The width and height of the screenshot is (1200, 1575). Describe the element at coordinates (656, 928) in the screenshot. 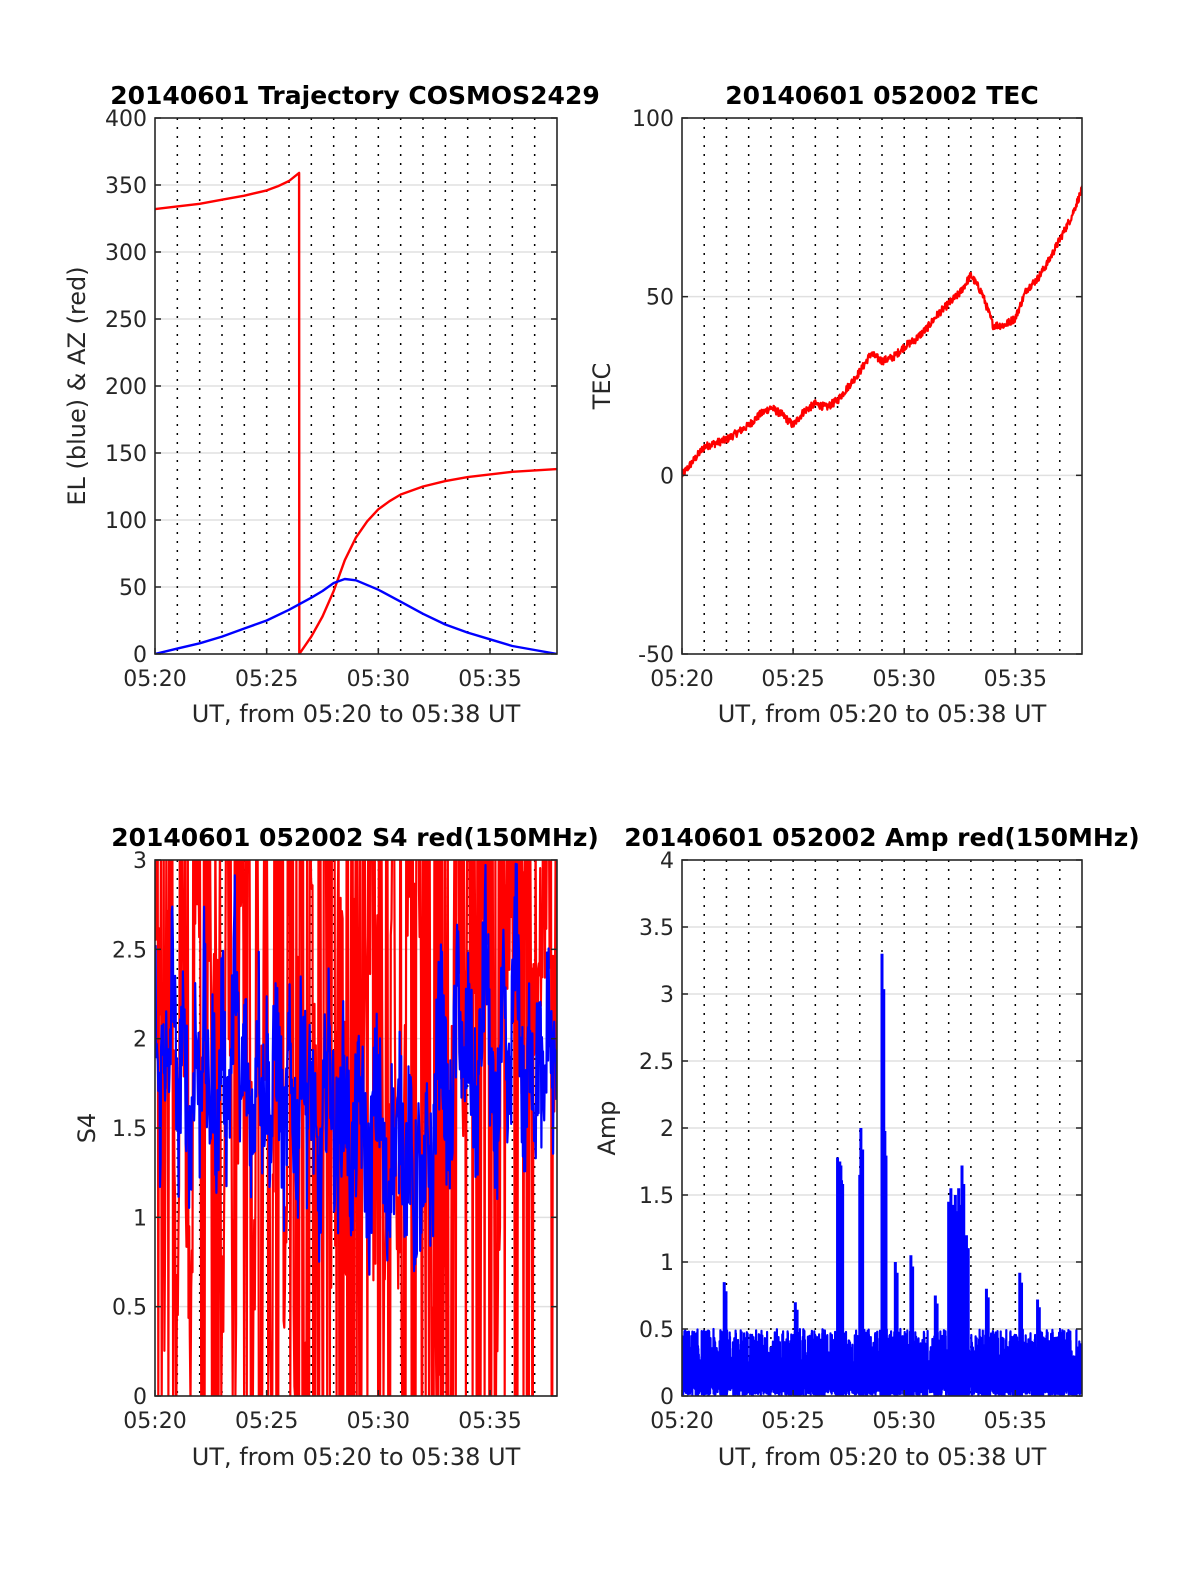

I see `ytick-label: 3.5` at that location.